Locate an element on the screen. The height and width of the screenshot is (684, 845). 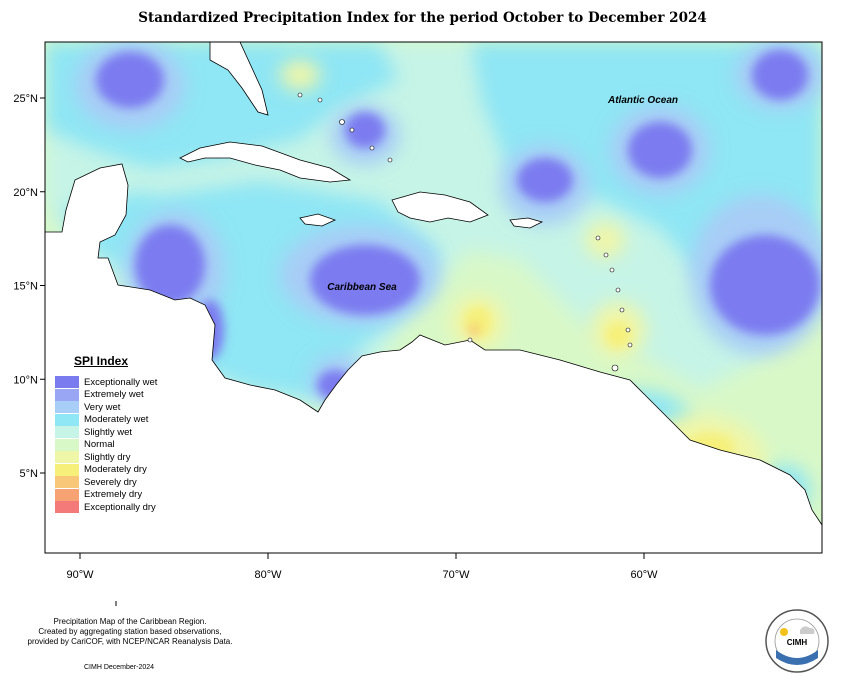
lon-tick-label: 60°W is located at coordinates (644, 575).